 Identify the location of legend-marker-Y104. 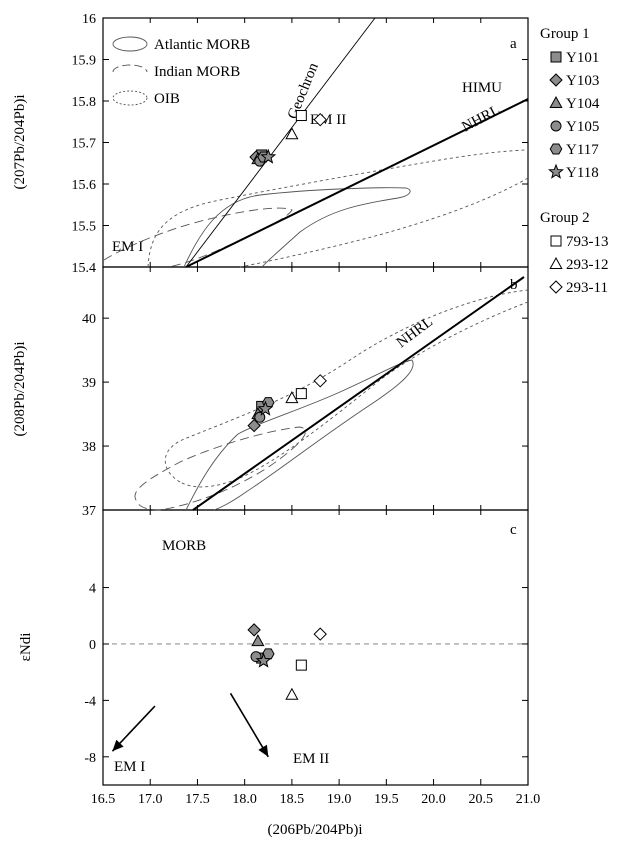
(556, 101).